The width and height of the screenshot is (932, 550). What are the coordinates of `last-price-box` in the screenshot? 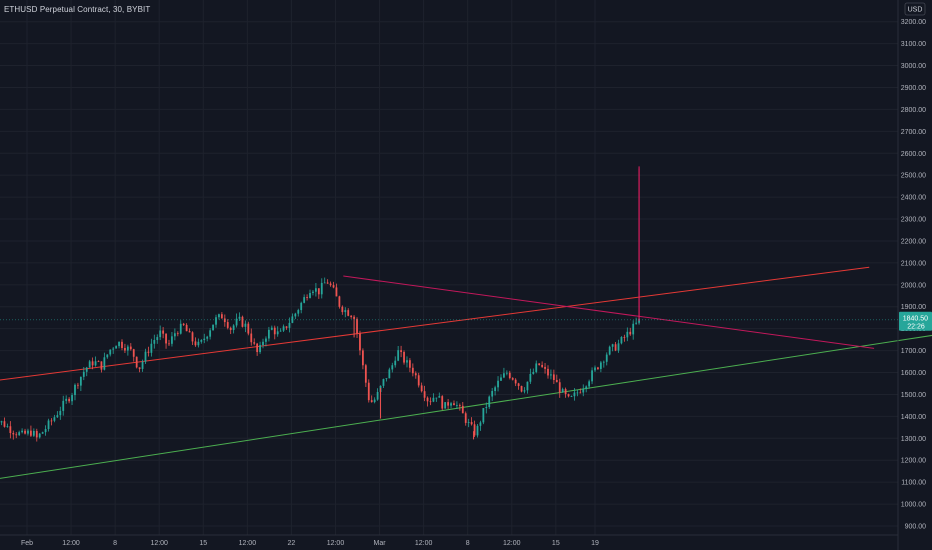 It's located at (915, 321).